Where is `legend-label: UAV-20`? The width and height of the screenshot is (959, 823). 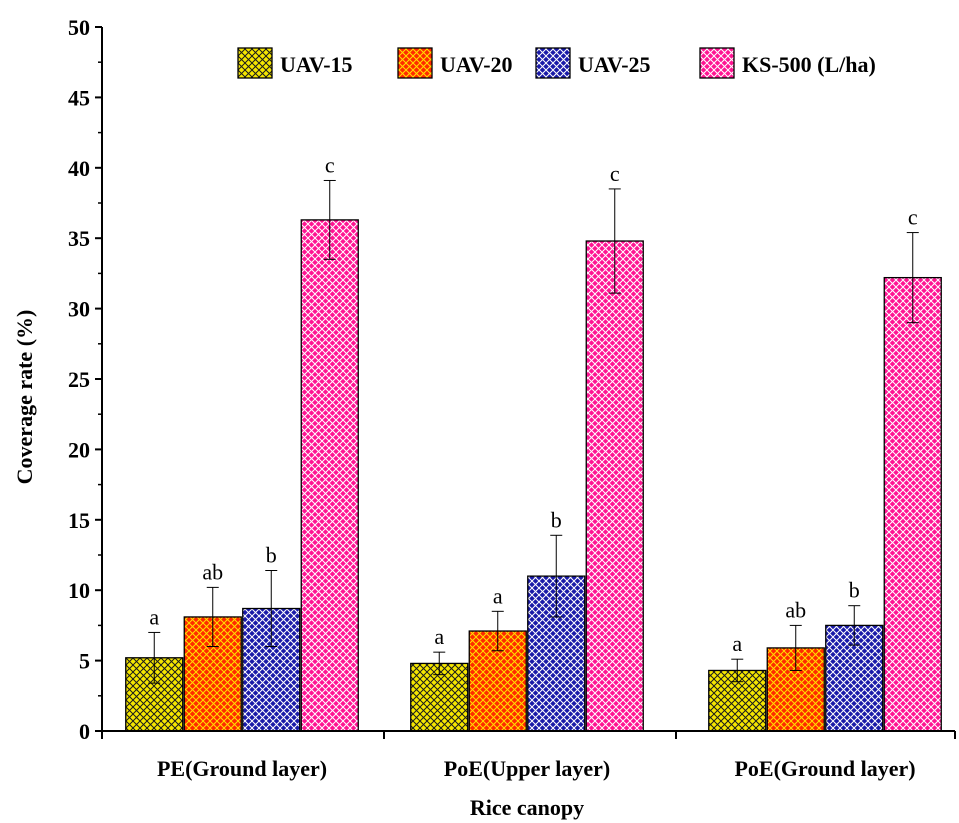 legend-label: UAV-20 is located at coordinates (476, 64).